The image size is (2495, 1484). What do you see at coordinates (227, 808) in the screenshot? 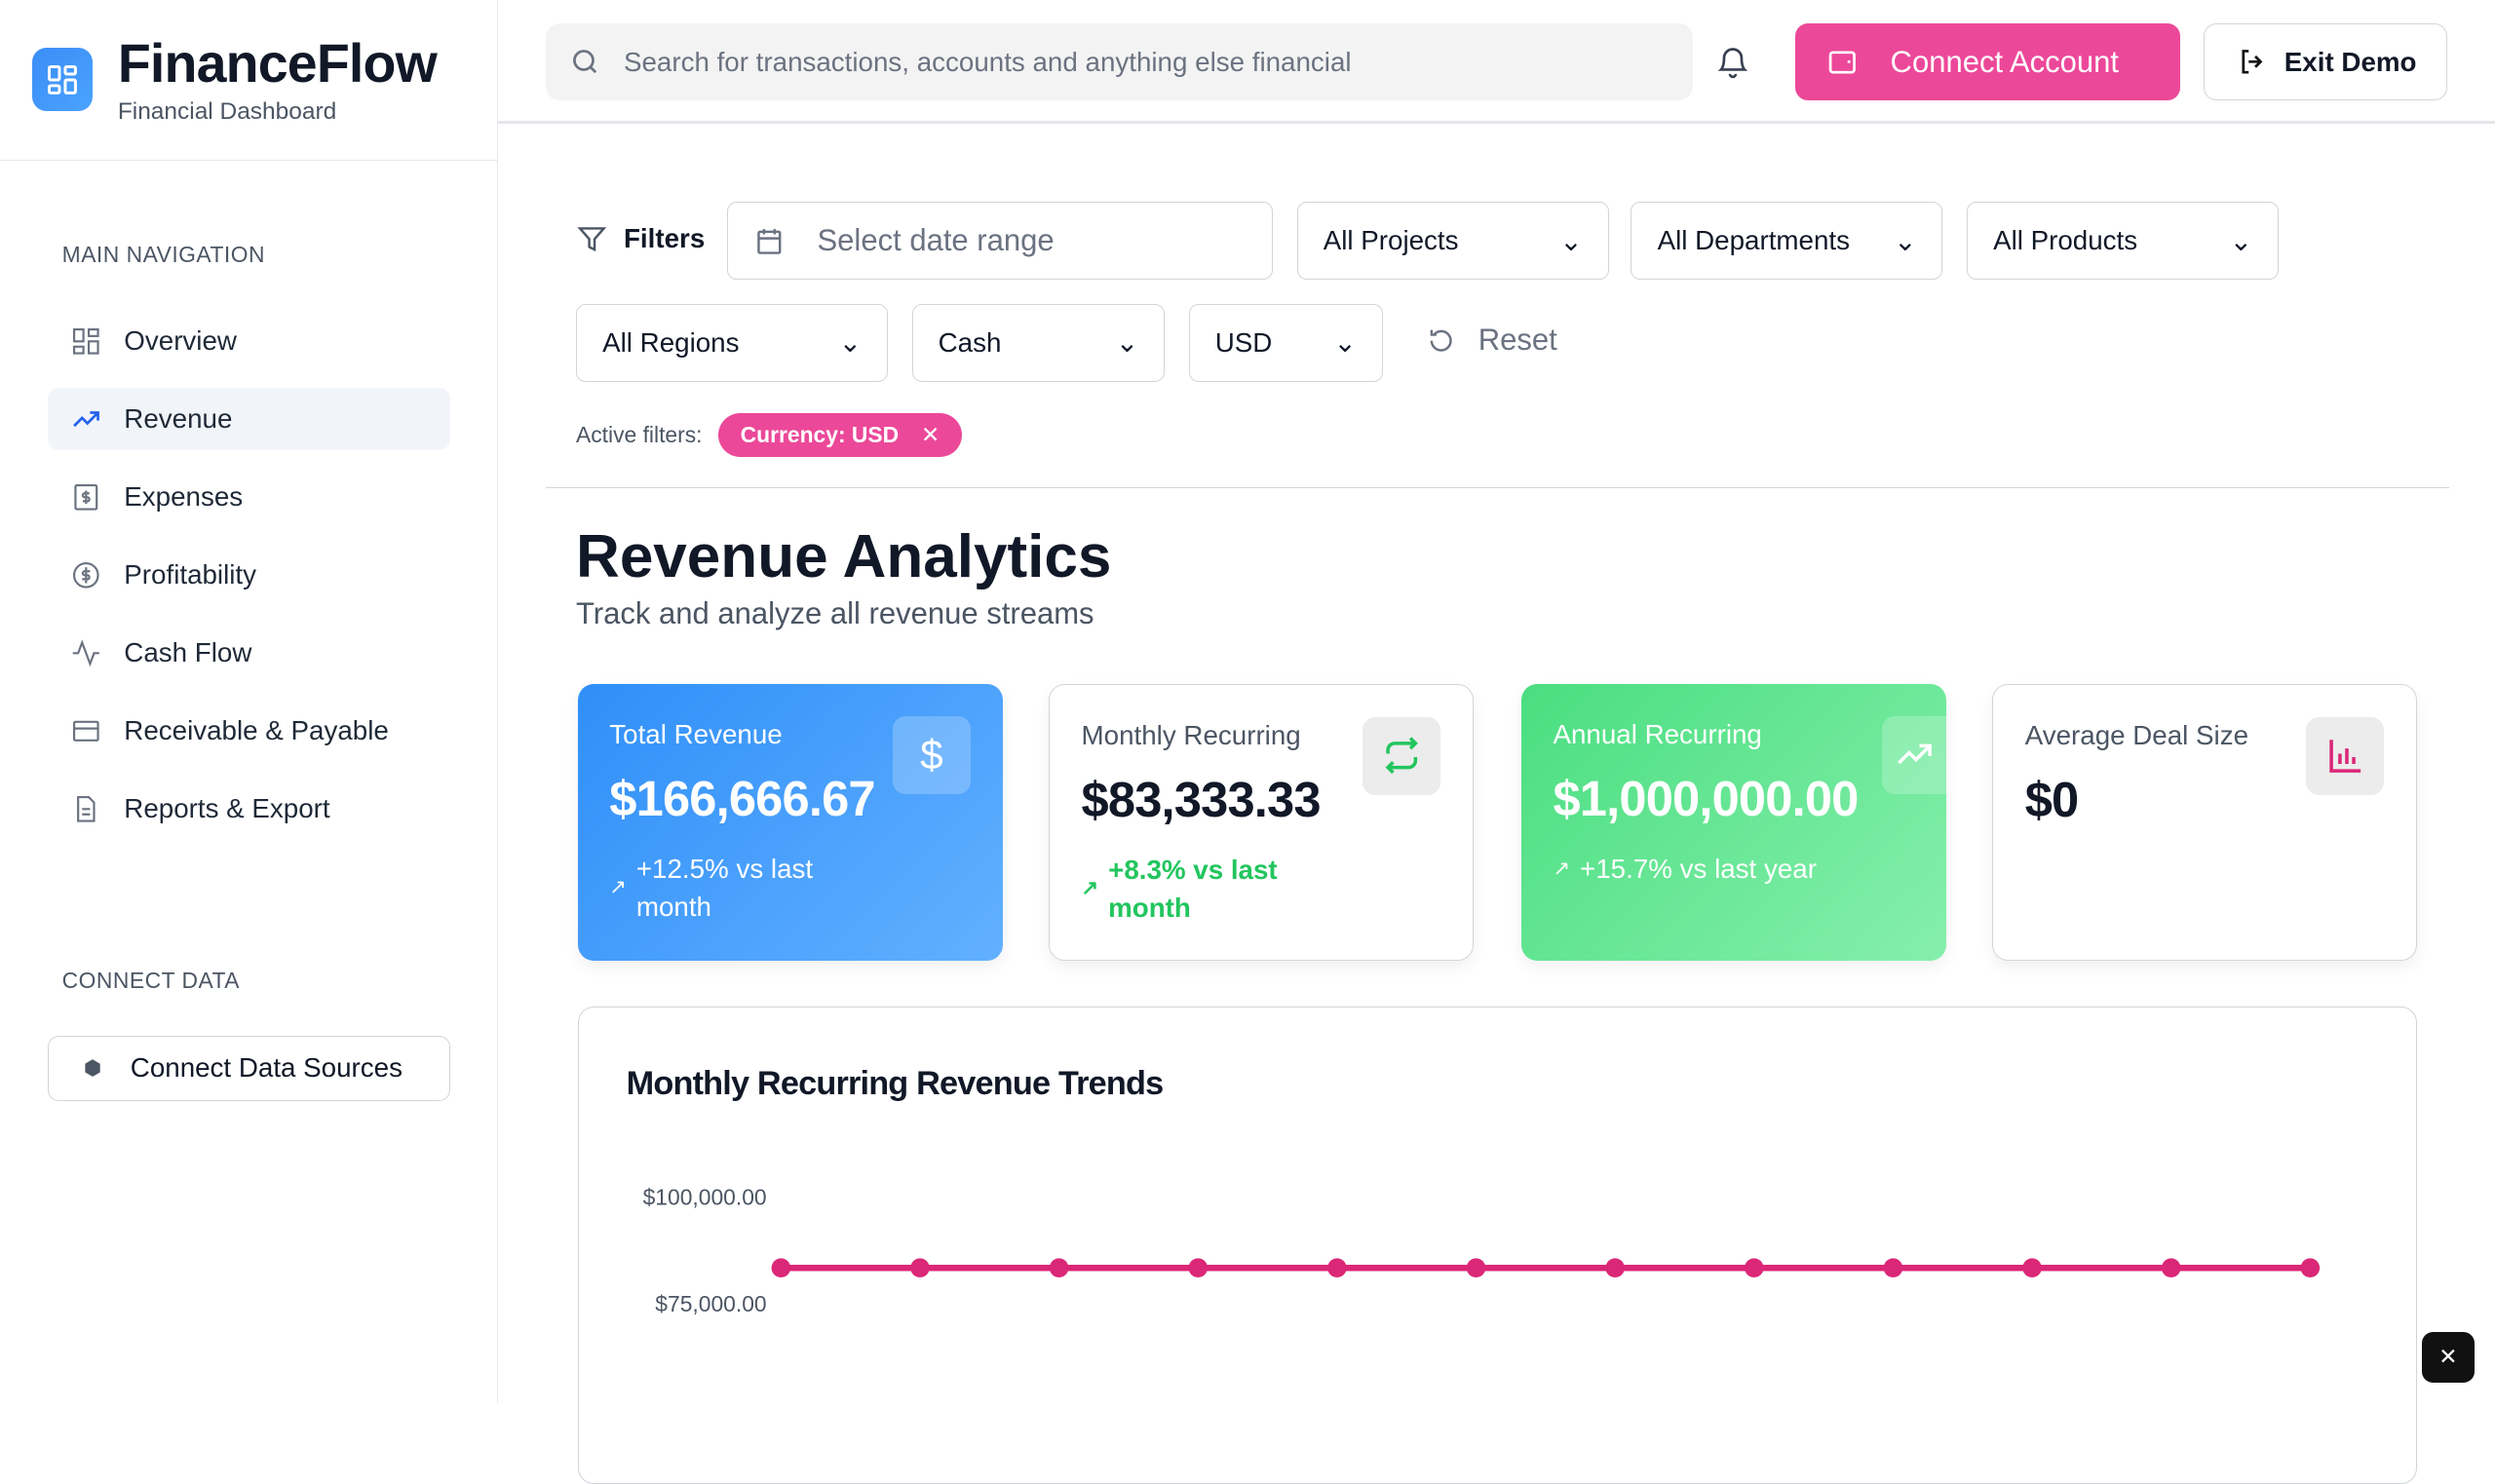
I see `sidebar-item-label: Reports & Export` at bounding box center [227, 808].